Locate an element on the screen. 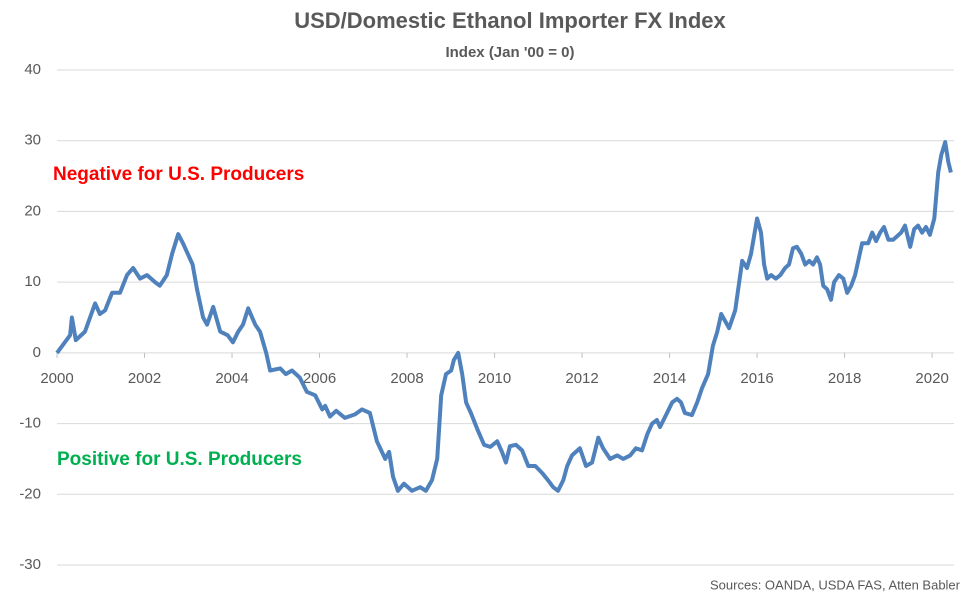 The height and width of the screenshot is (600, 975). x-tick-label: 2002 is located at coordinates (144, 378).